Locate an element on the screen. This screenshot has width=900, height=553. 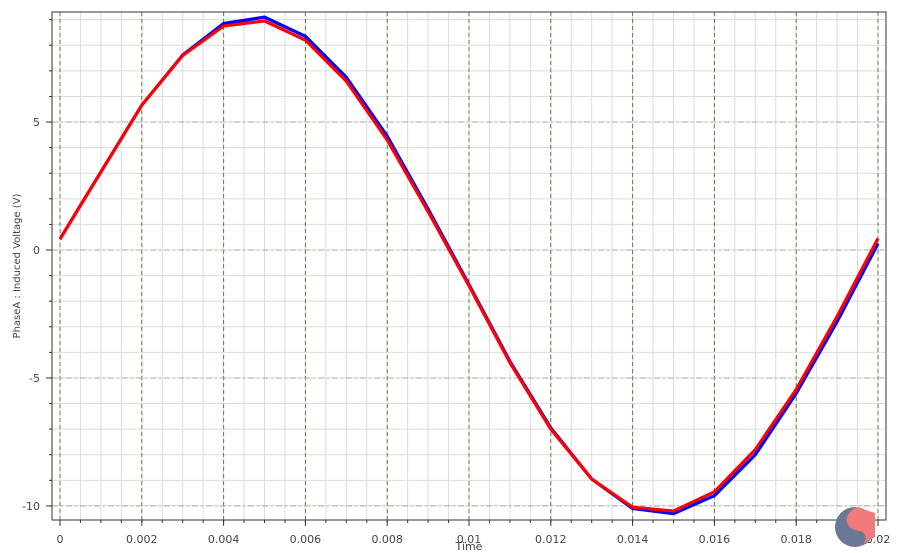
x-tick-label: 0.016 is located at coordinates (715, 539).